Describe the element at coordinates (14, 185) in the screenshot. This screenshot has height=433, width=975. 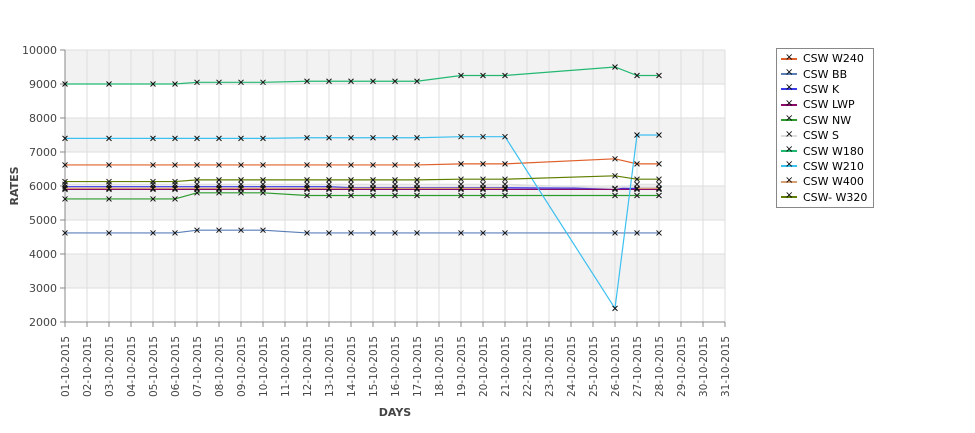
I see `y-axis-title: RATES` at that location.